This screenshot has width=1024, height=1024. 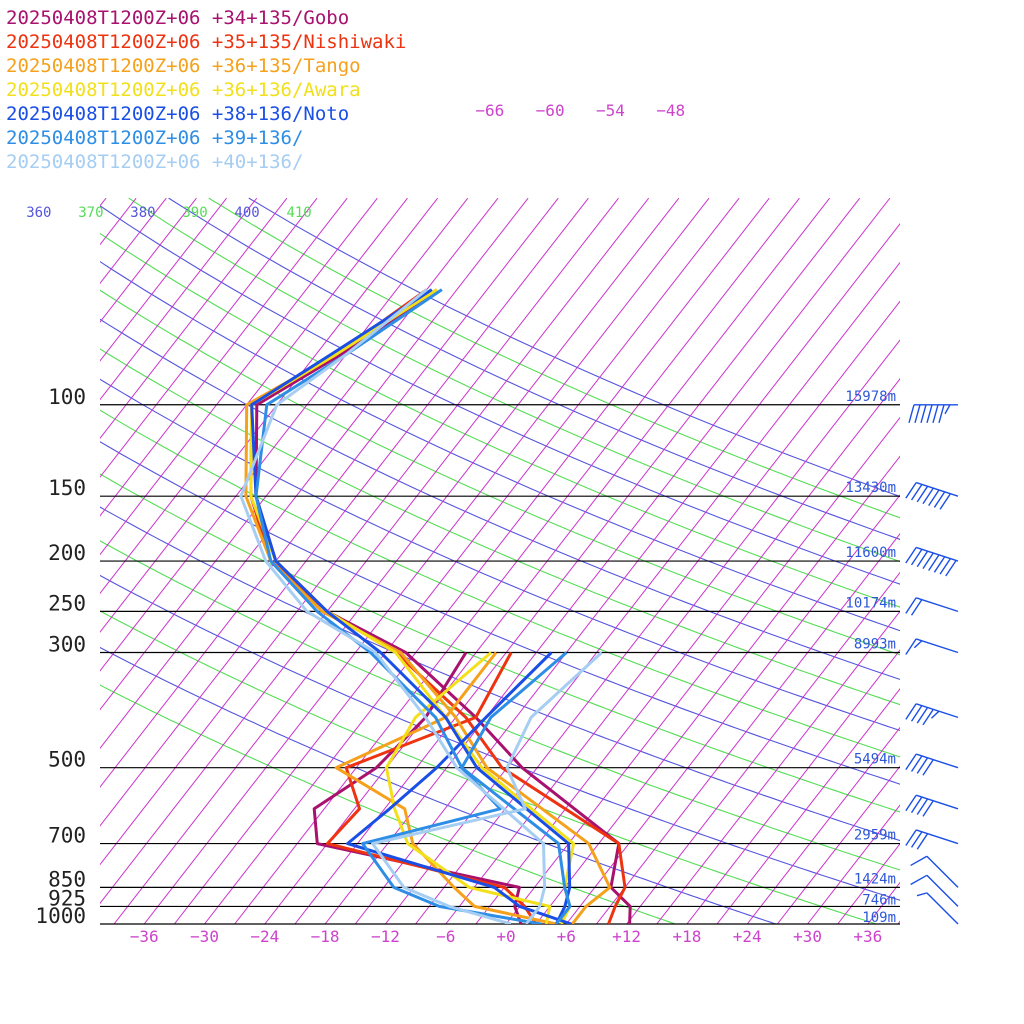 I want to click on theta-label: 380, so click(x=142, y=213).